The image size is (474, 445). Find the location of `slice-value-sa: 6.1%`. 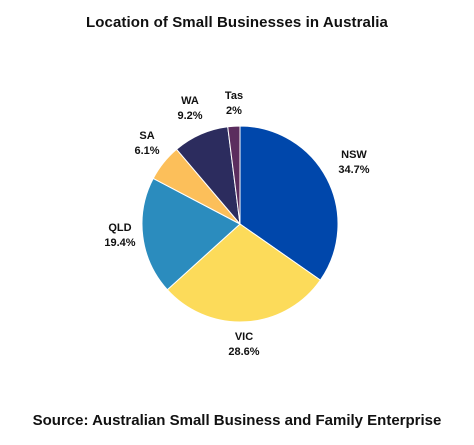

slice-value-sa: 6.1% is located at coordinates (146, 151).